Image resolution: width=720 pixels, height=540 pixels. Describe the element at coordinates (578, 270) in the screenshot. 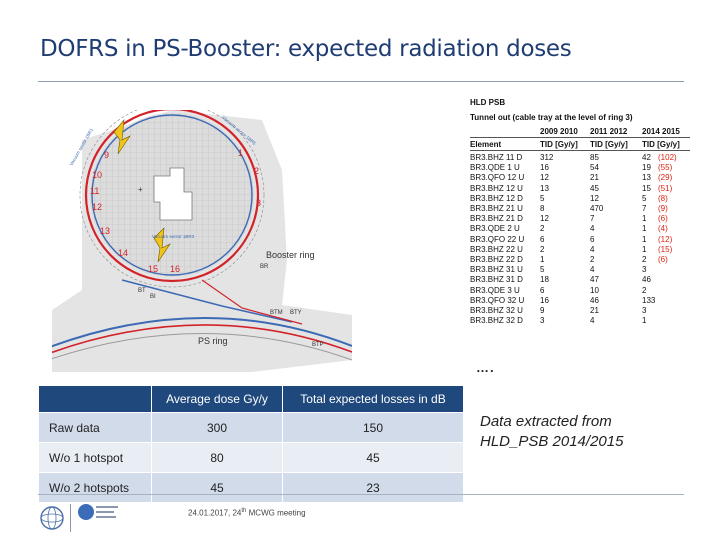

I see `hld-row: BR3.BHZ 31 U 5 4 3` at that location.